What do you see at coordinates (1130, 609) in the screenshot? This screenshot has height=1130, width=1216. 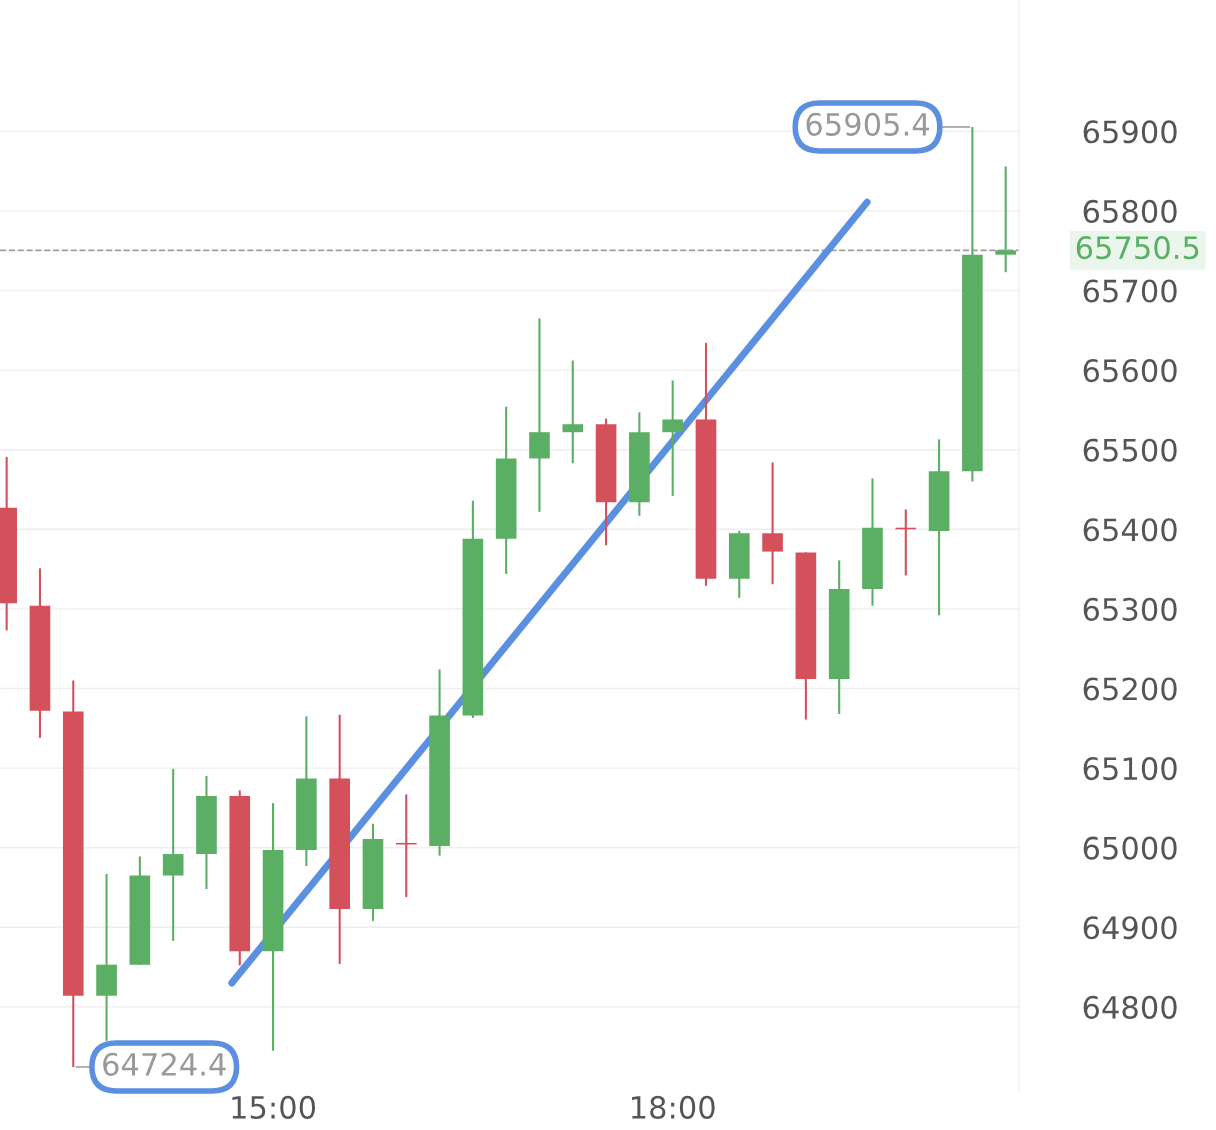 I see `y-tick-label: 65300` at bounding box center [1130, 609].